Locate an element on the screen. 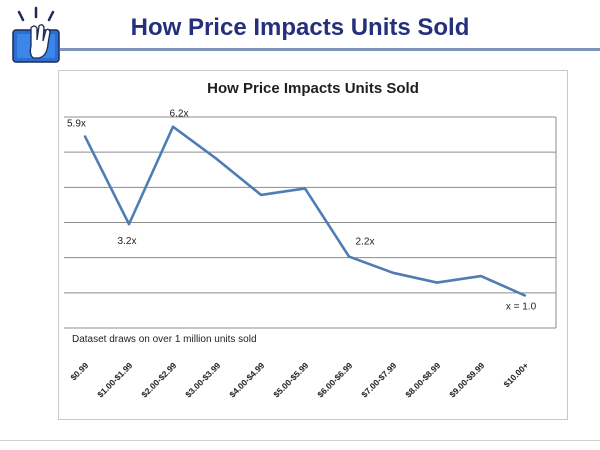 The image size is (600, 450). chart-title: How Price Impacts Units Sold is located at coordinates (313, 88).